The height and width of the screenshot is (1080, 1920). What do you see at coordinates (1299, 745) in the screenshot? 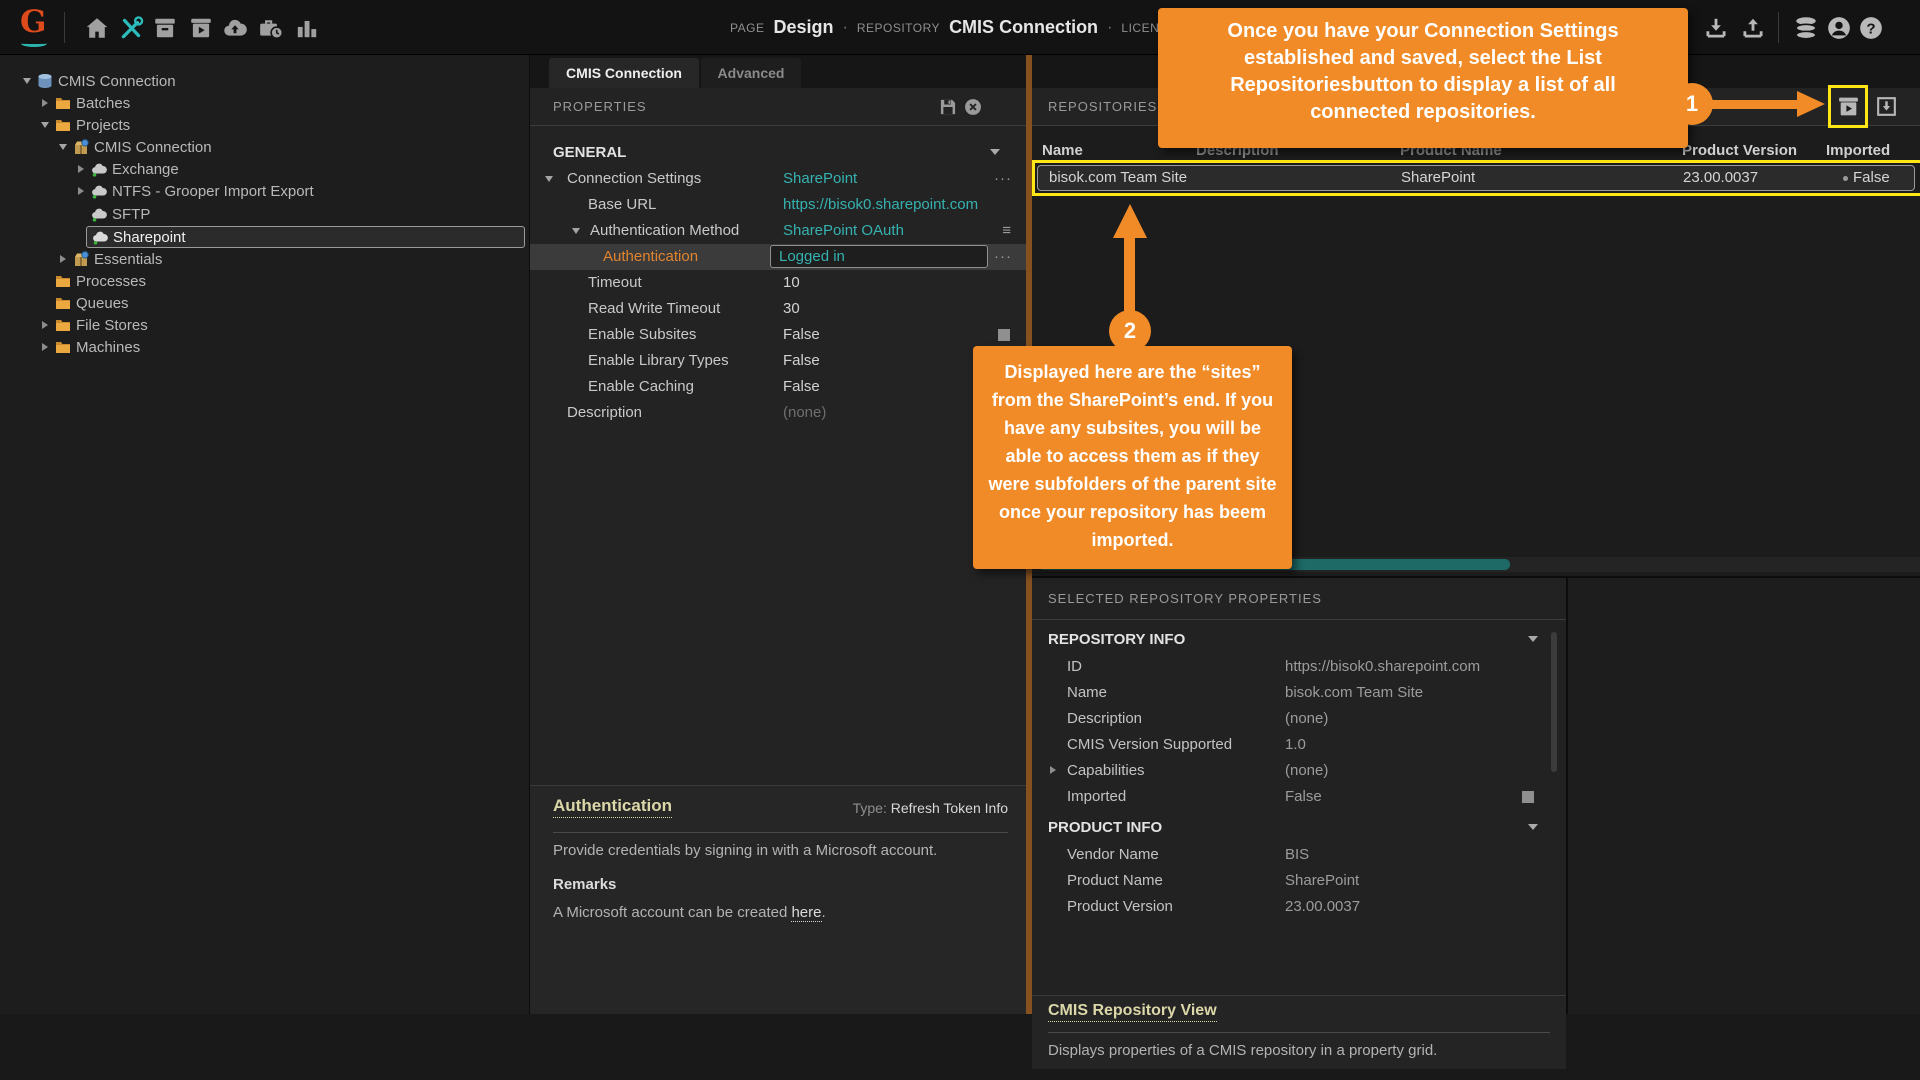
I see `row-cmis-version: CMIS Version Supported 1.0` at bounding box center [1299, 745].